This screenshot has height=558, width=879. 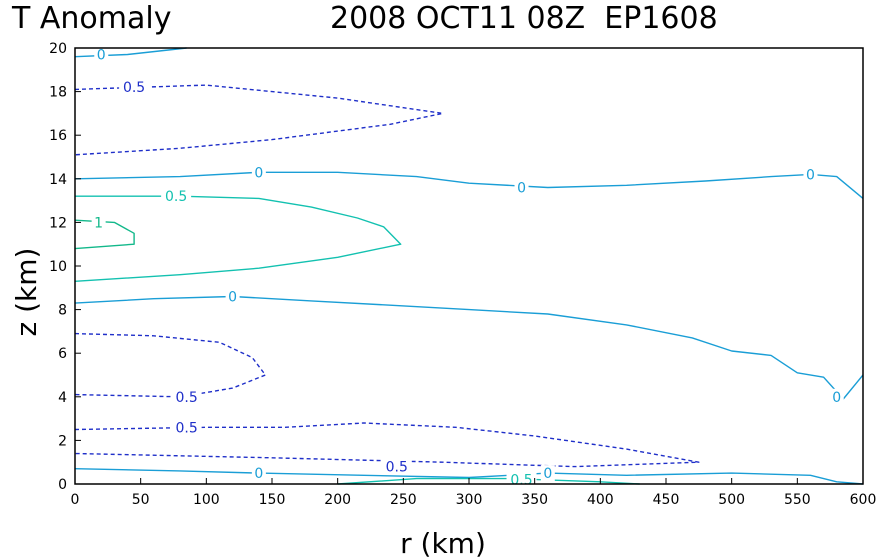 What do you see at coordinates (272, 500) in the screenshot?
I see `x-tick-label: 150` at bounding box center [272, 500].